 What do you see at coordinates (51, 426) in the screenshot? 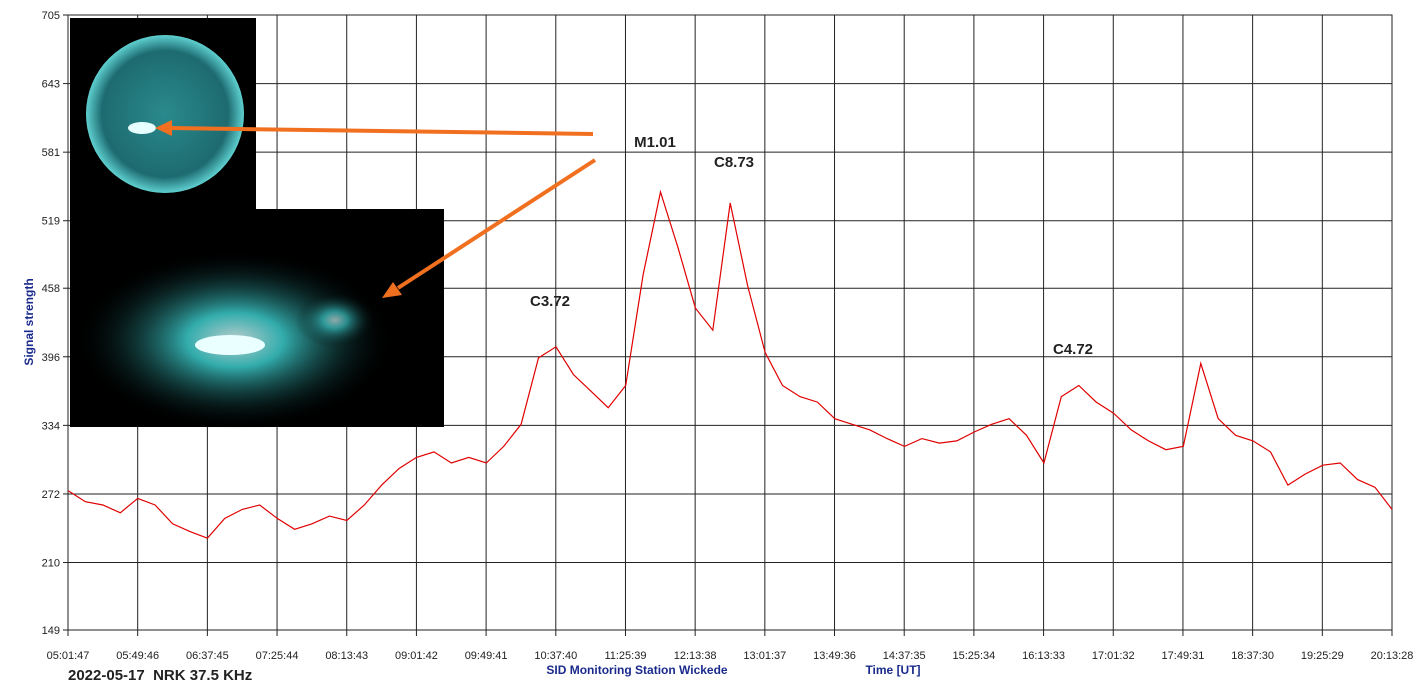
I see `y-tick-label: 334` at bounding box center [51, 426].